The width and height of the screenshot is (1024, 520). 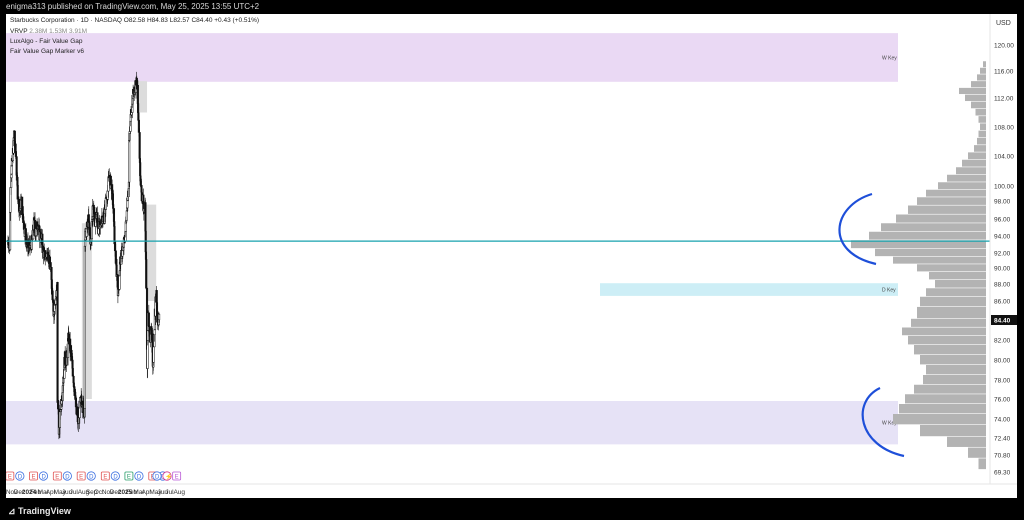 I want to click on y-tick-label: 92.00, so click(x=1002, y=254).